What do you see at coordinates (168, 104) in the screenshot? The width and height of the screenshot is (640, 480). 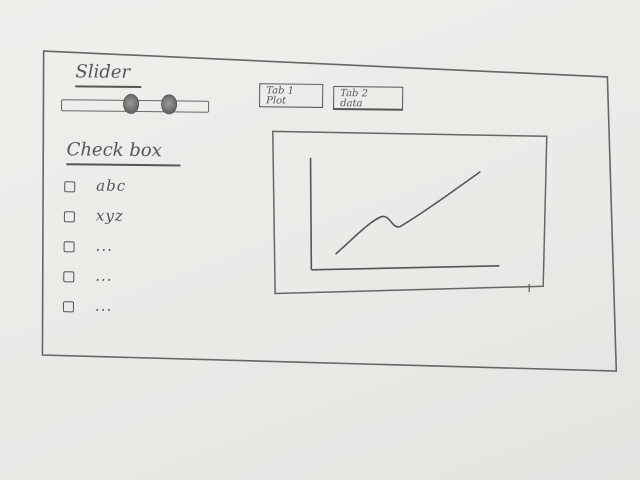 I see `slider-handle-high` at bounding box center [168, 104].